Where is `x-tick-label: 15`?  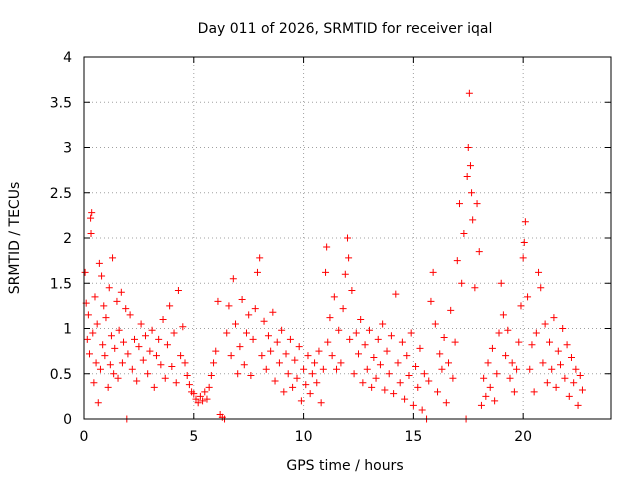 x-tick-label: 15 is located at coordinates (413, 437).